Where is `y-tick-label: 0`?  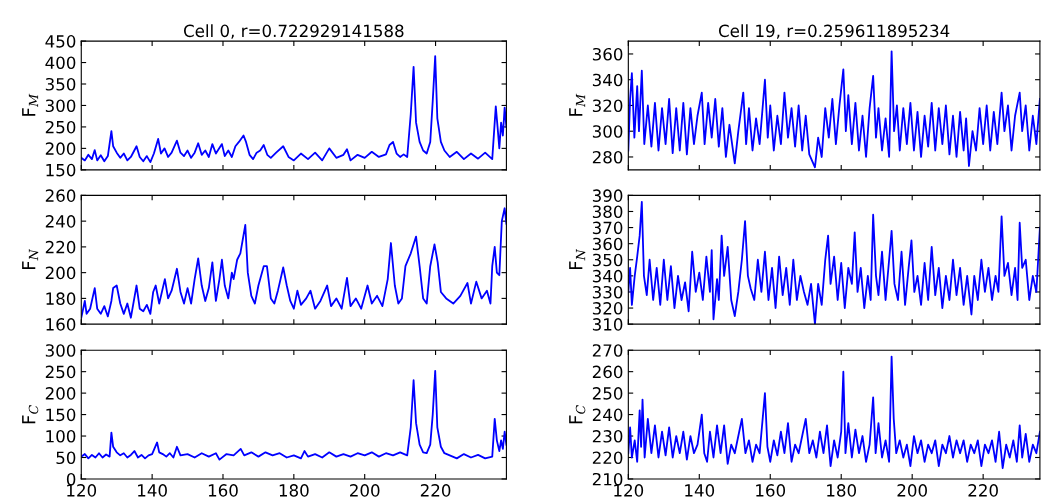 y-tick-label: 0 is located at coordinates (71, 479).